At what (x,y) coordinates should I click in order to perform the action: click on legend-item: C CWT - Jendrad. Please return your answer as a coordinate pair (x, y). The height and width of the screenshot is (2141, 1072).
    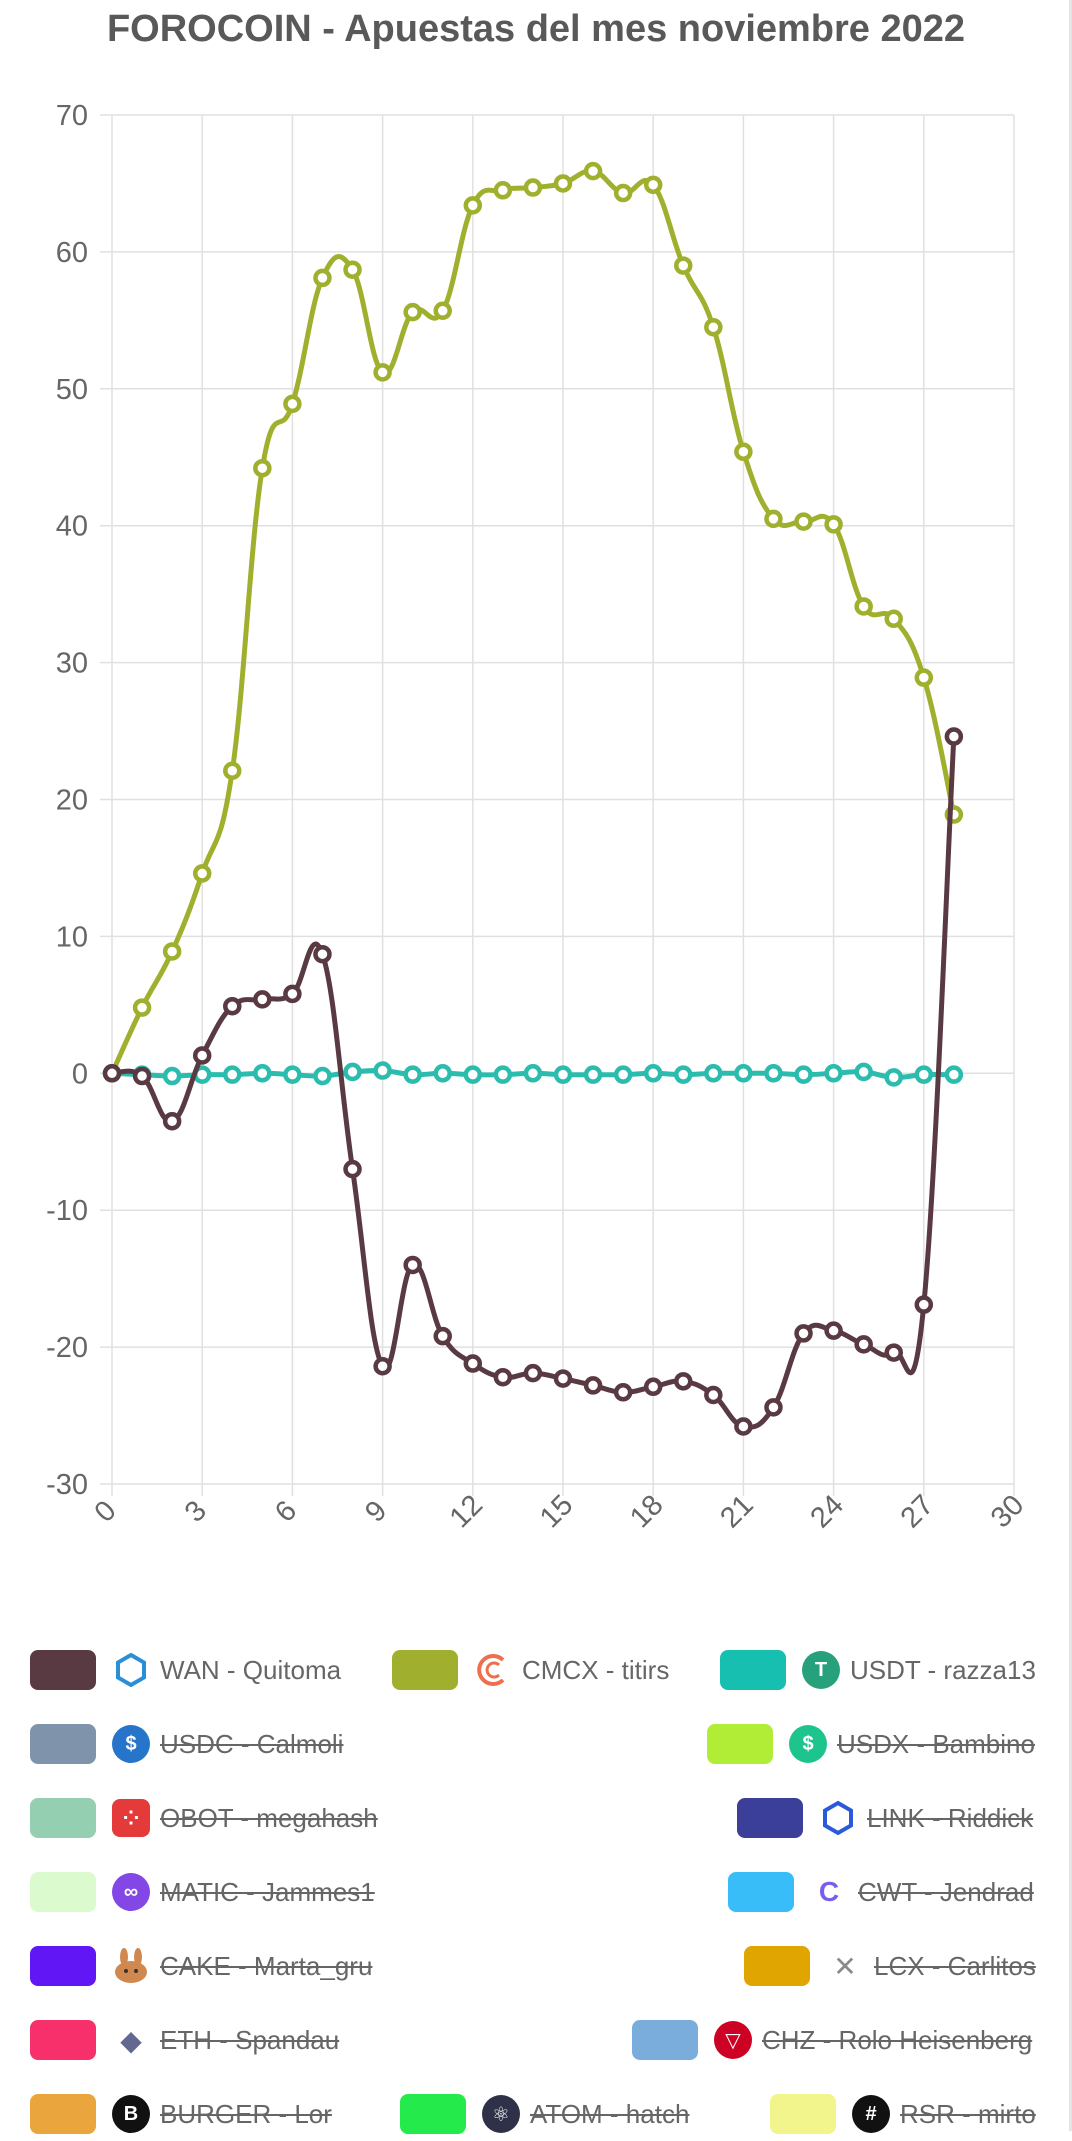
    Looking at the image, I should click on (881, 1892).